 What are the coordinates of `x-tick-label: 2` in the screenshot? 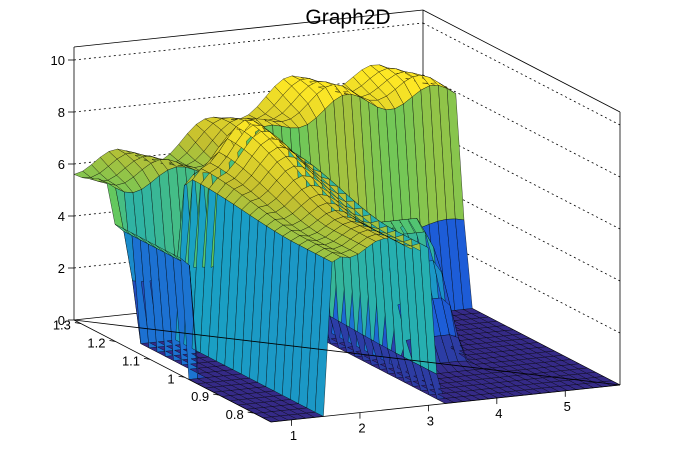 It's located at (361, 428).